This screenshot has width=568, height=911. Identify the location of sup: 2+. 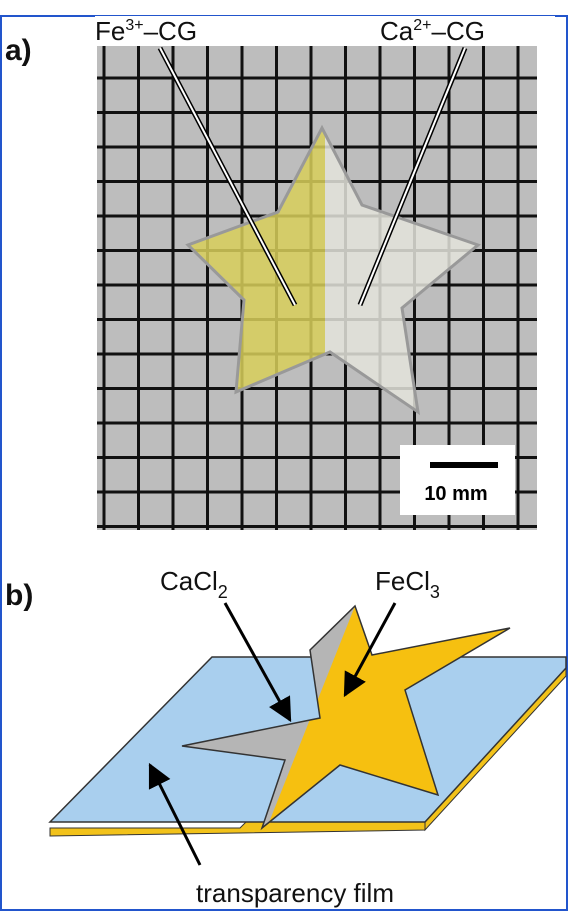
(422, 25).